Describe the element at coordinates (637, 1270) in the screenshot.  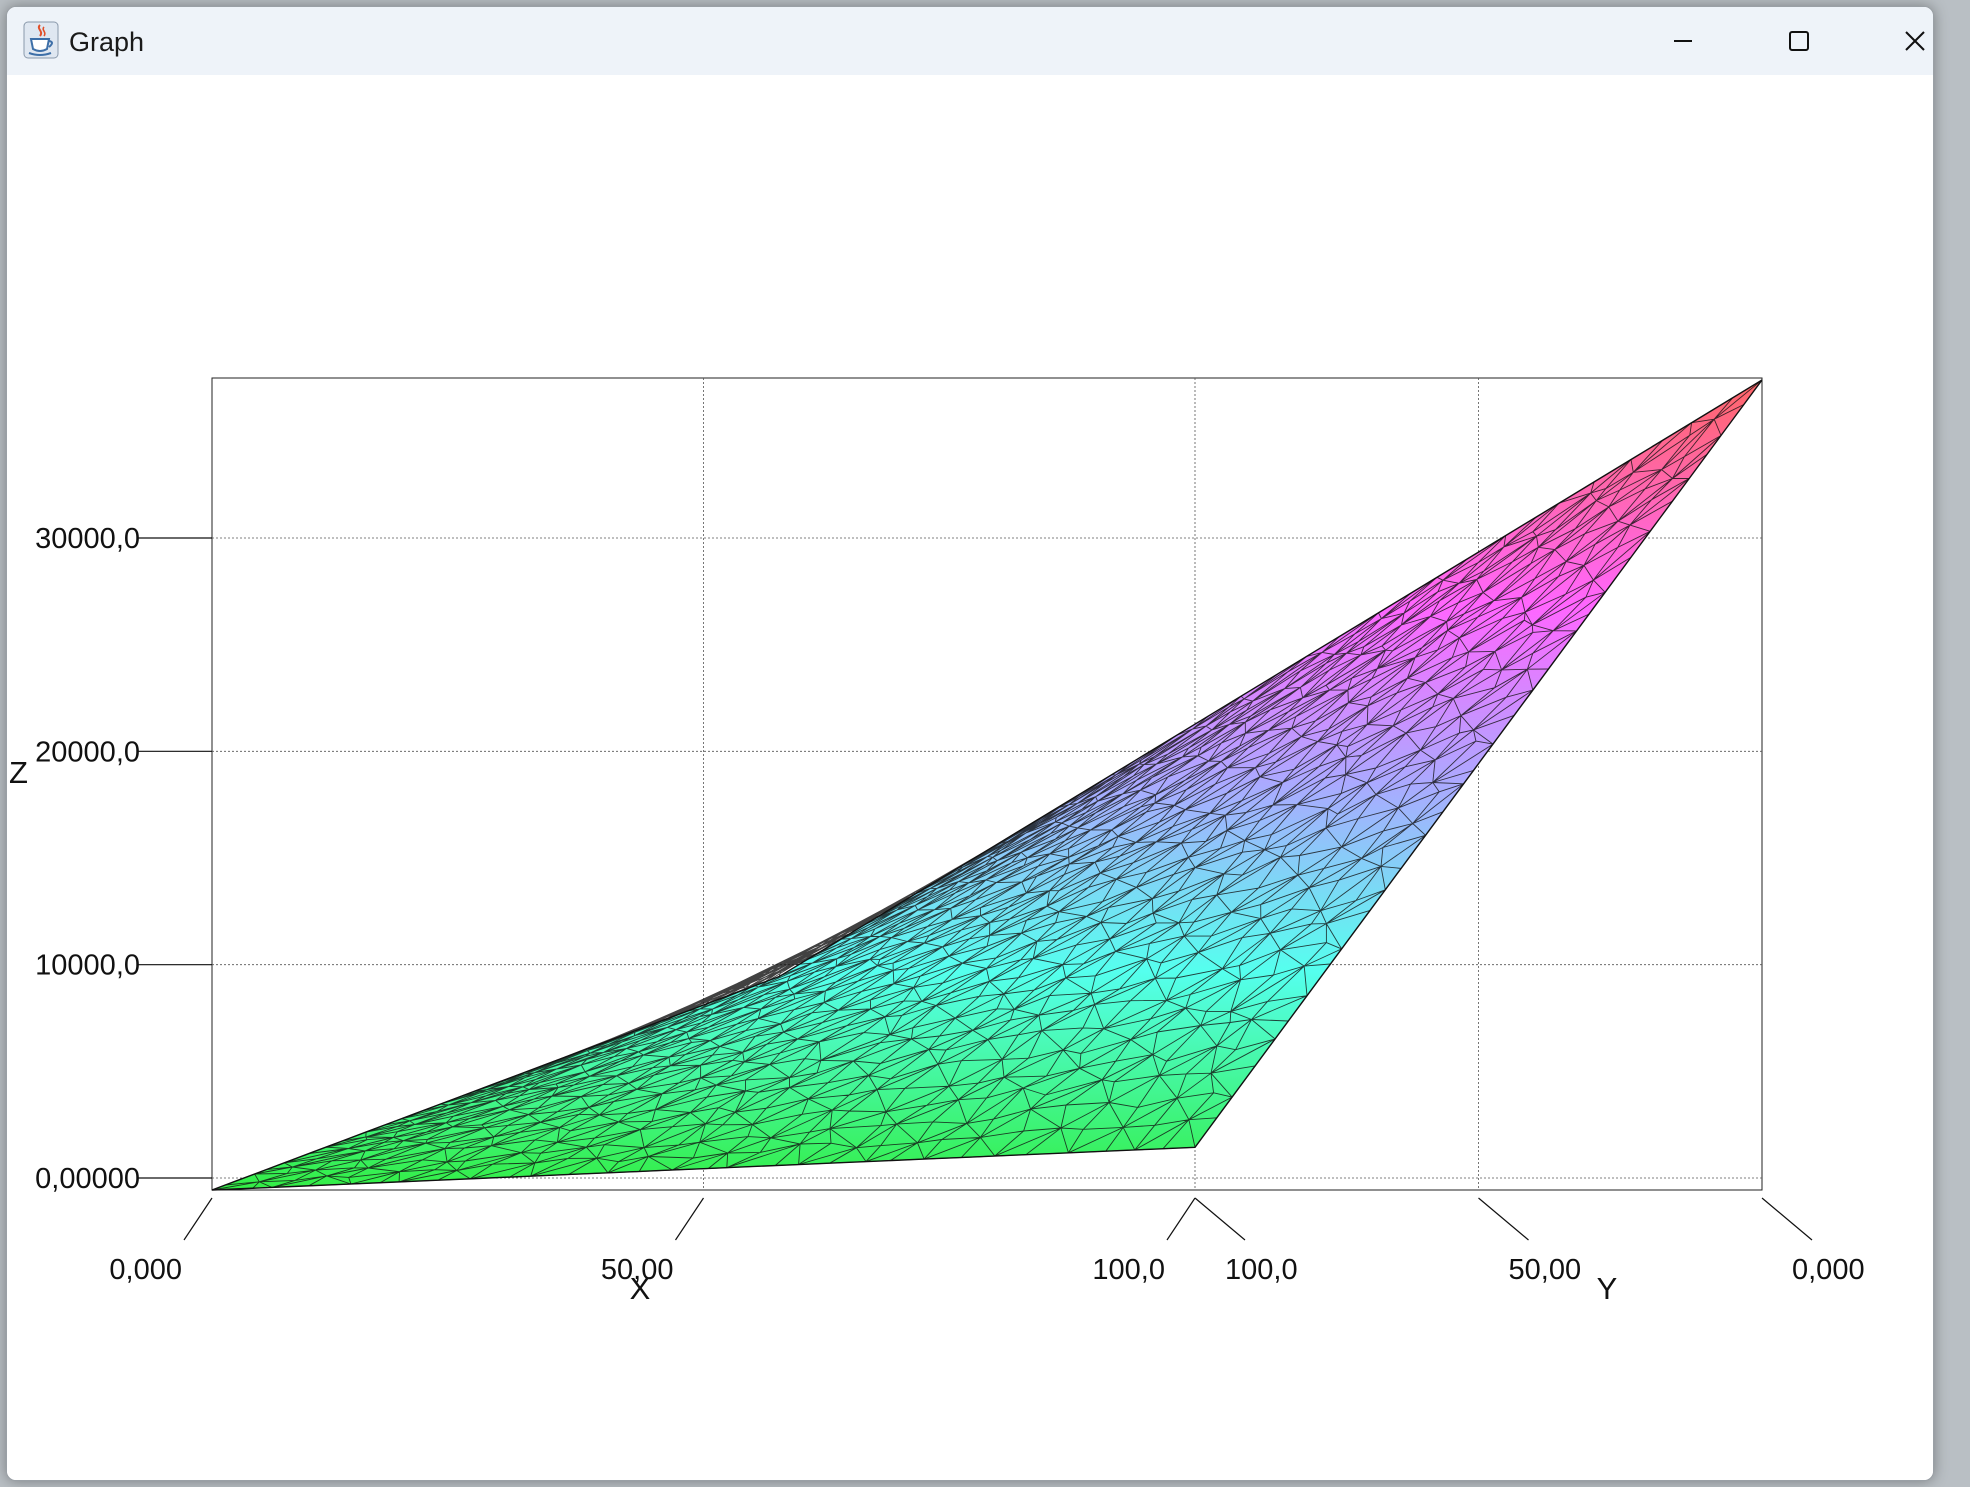
I see `x-tick-label: 50,00` at that location.